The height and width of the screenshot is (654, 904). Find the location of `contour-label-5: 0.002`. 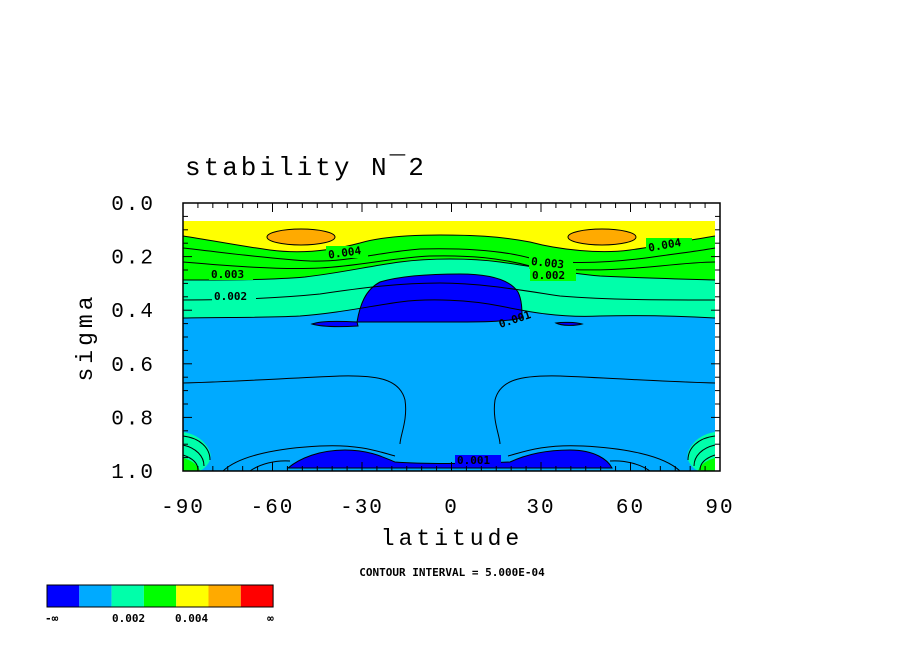

contour-label-5: 0.002 is located at coordinates (548, 275).